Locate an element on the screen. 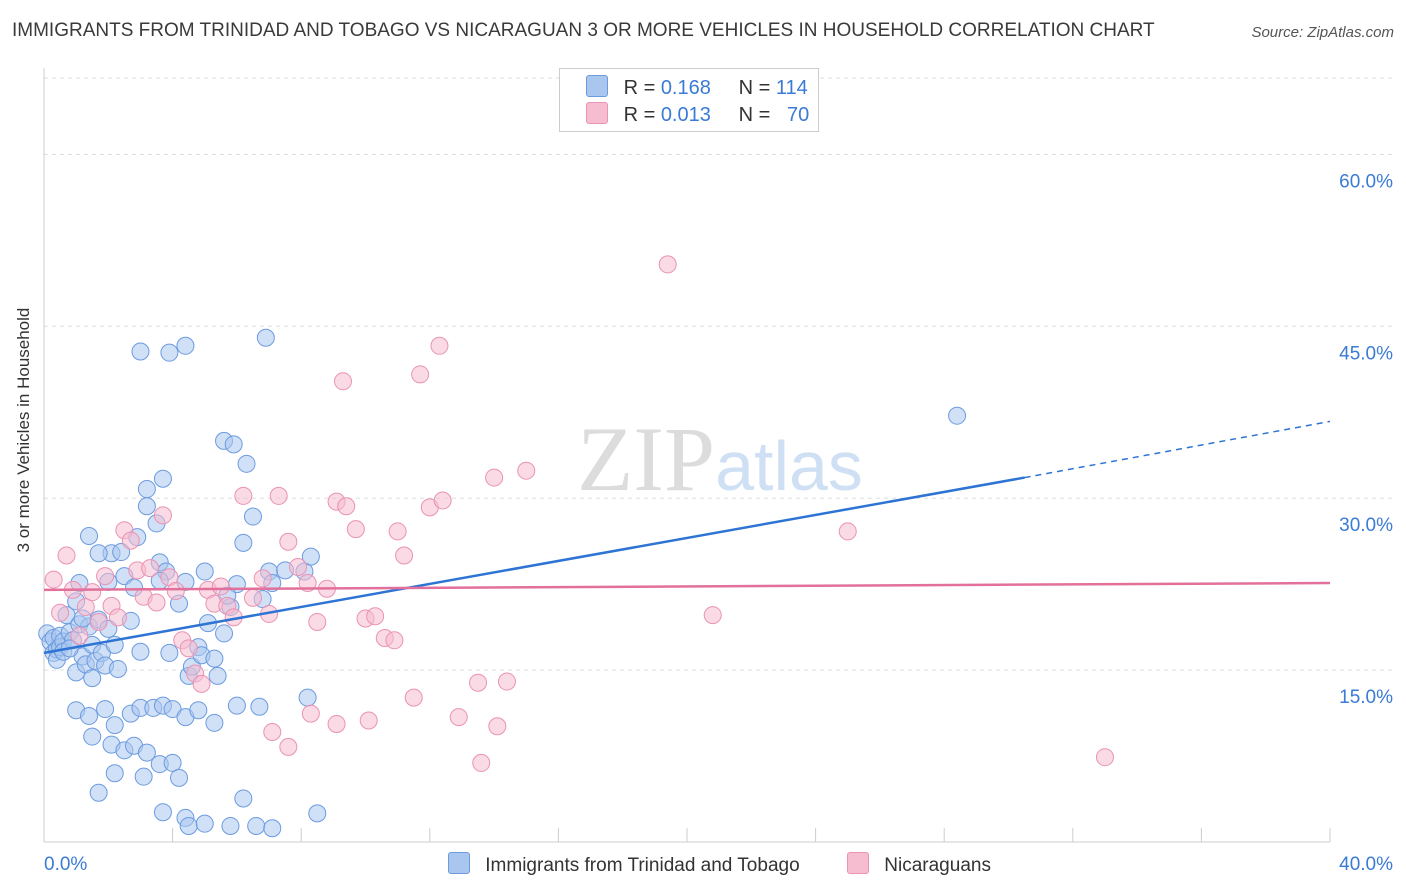  bottom-legend-label-2: Nicaraguans is located at coordinates (937, 865).